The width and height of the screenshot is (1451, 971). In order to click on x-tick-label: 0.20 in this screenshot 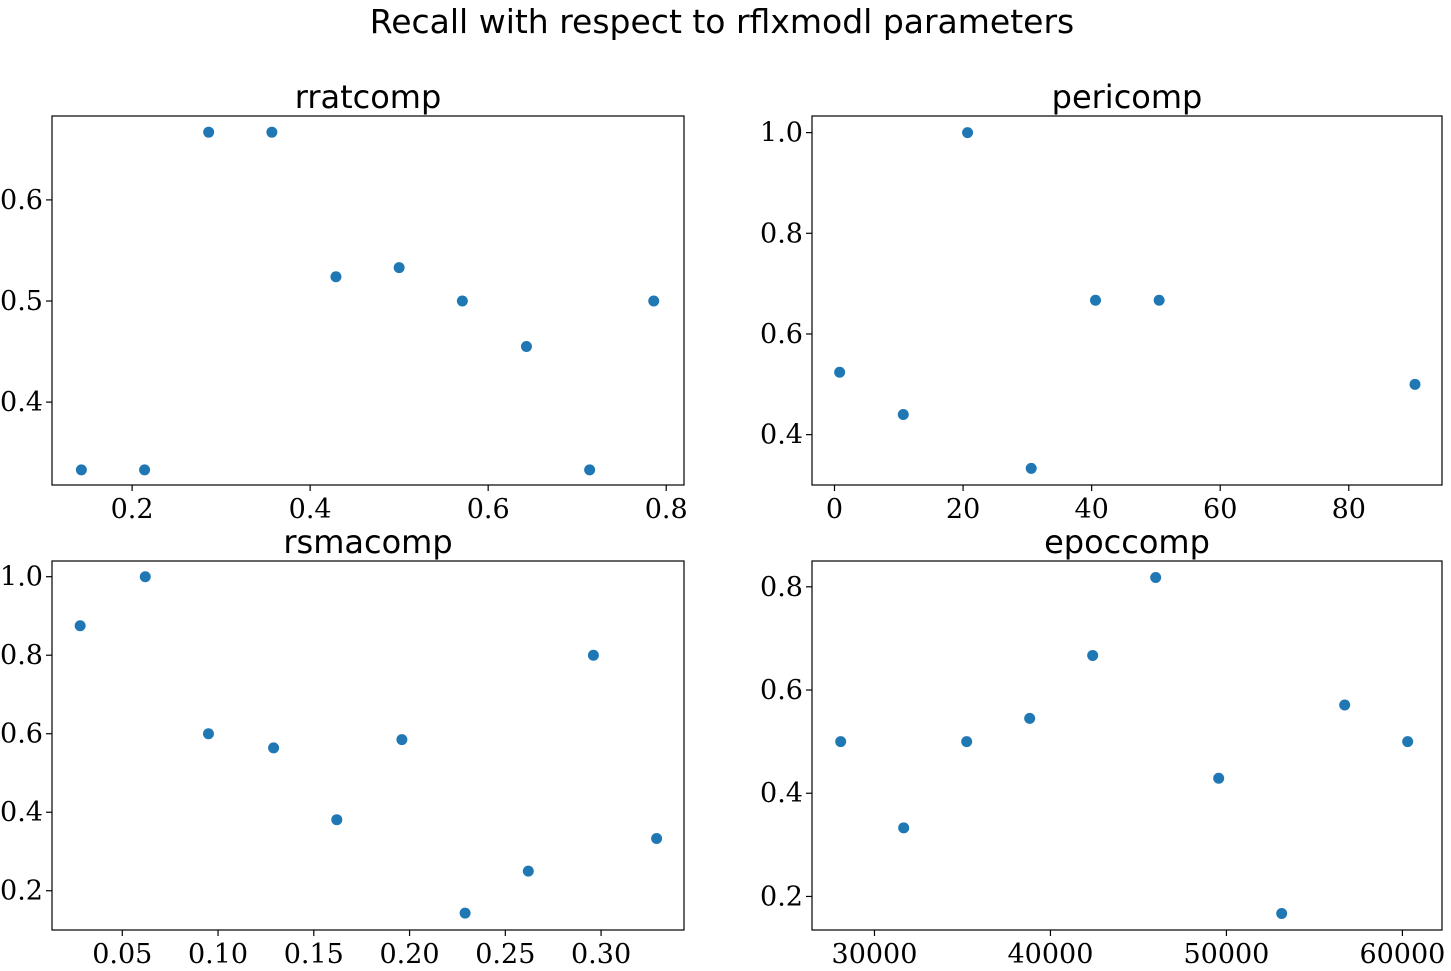, I will do `click(409, 954)`.